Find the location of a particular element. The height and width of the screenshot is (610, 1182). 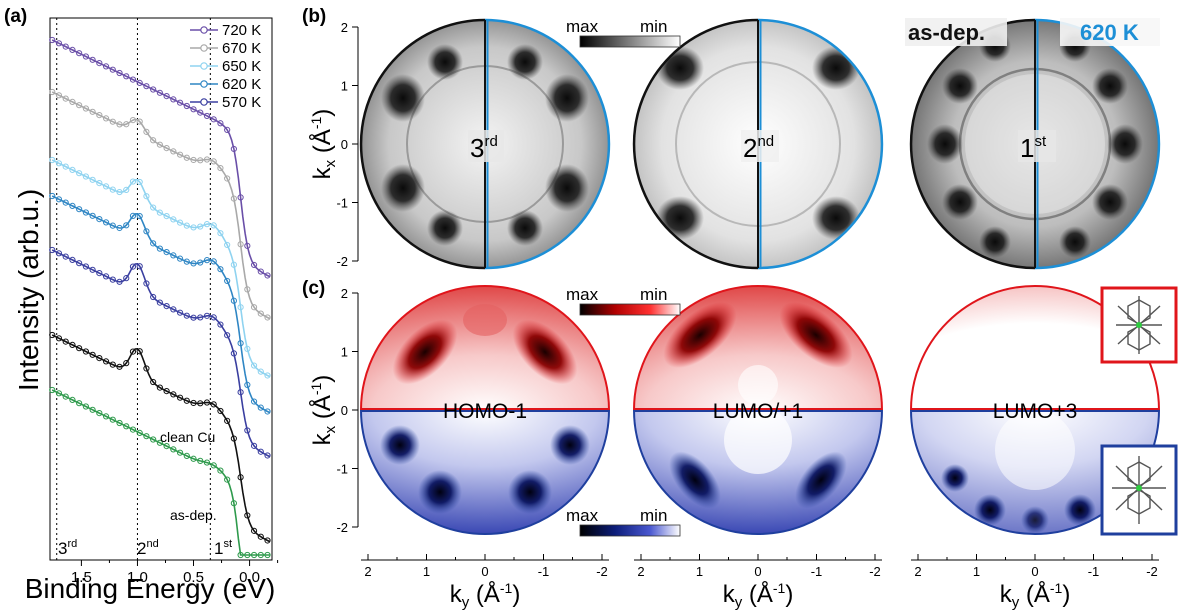

panel-a-dashed-lines is located at coordinates (133, 289).